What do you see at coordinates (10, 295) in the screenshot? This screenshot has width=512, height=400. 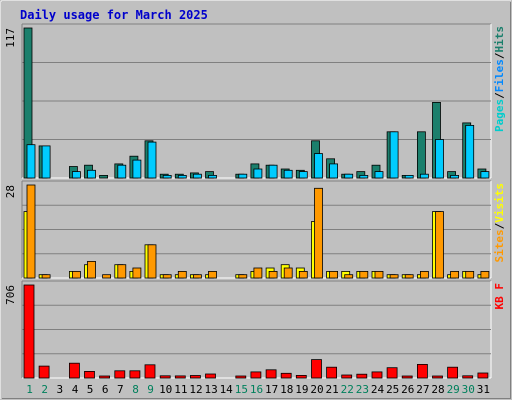 I see `y-max-label: 706` at bounding box center [10, 295].